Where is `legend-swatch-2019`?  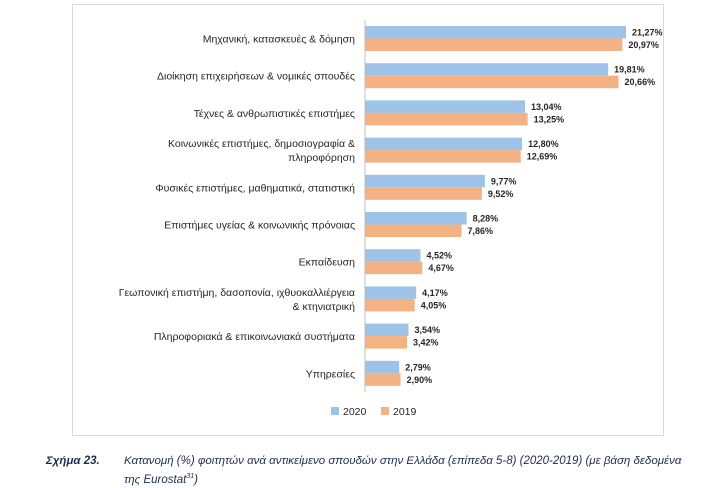
legend-swatch-2019 is located at coordinates (385, 411).